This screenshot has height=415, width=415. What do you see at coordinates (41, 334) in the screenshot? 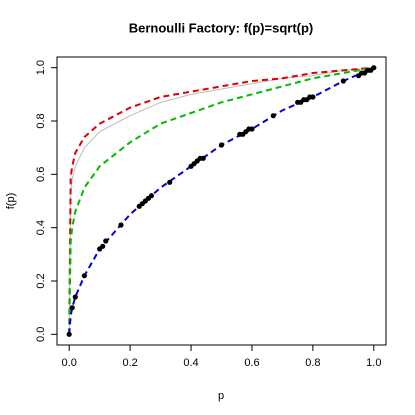
I see `y-tick-label: 0.0` at bounding box center [41, 334].